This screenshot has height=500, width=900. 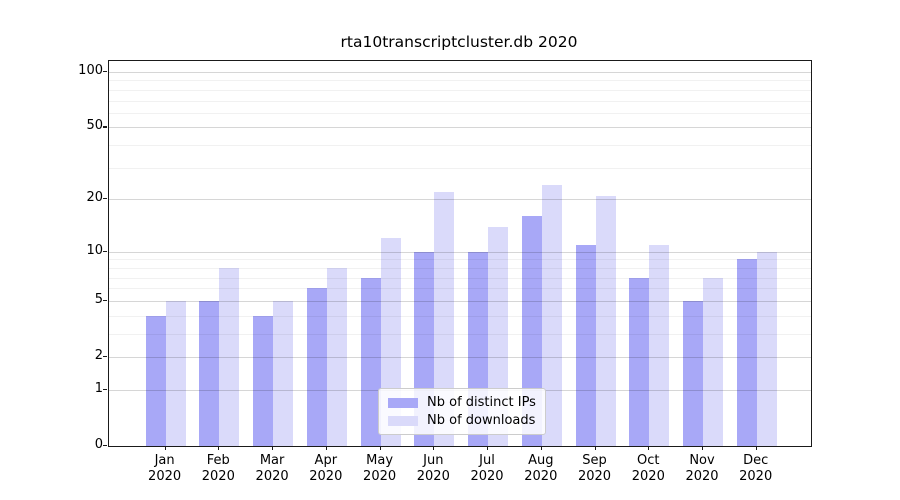 What do you see at coordinates (98, 388) in the screenshot?
I see `y-tick-label: 1` at bounding box center [98, 388].